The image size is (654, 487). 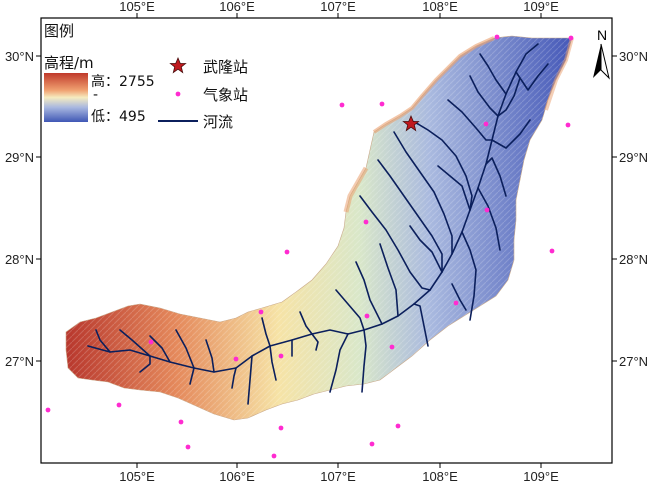 What do you see at coordinates (411, 123) in the screenshot?
I see `wulong-station-star-map` at bounding box center [411, 123].